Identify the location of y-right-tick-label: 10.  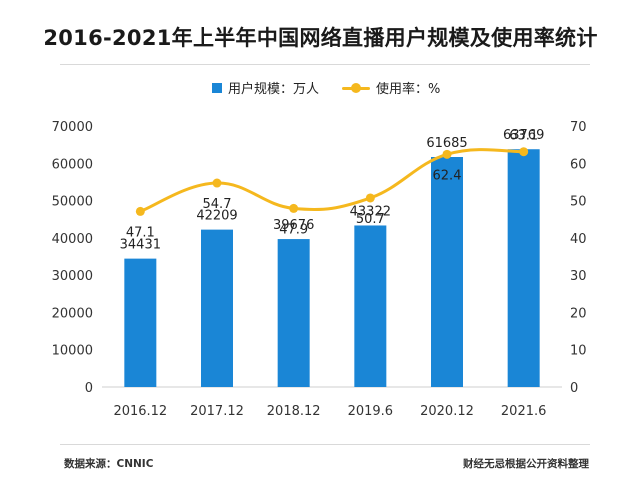
(578, 351).